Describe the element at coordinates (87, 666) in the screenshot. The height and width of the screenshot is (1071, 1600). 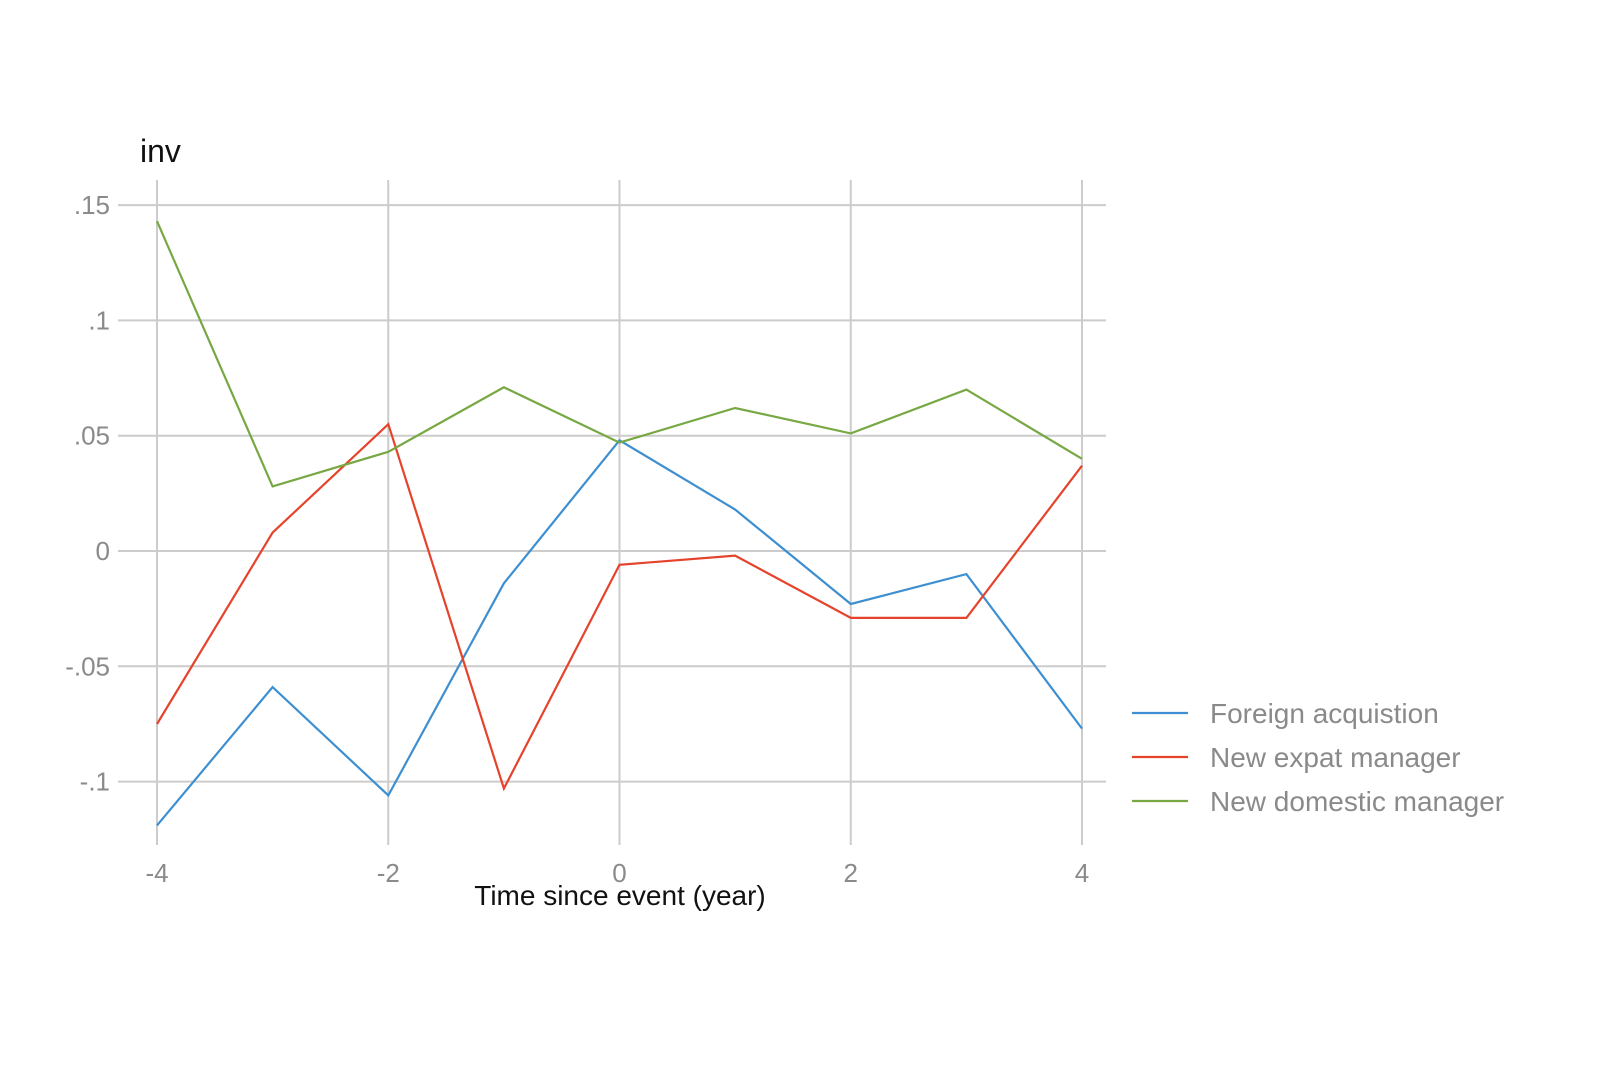
I see `y-tick-label: -.05` at that location.